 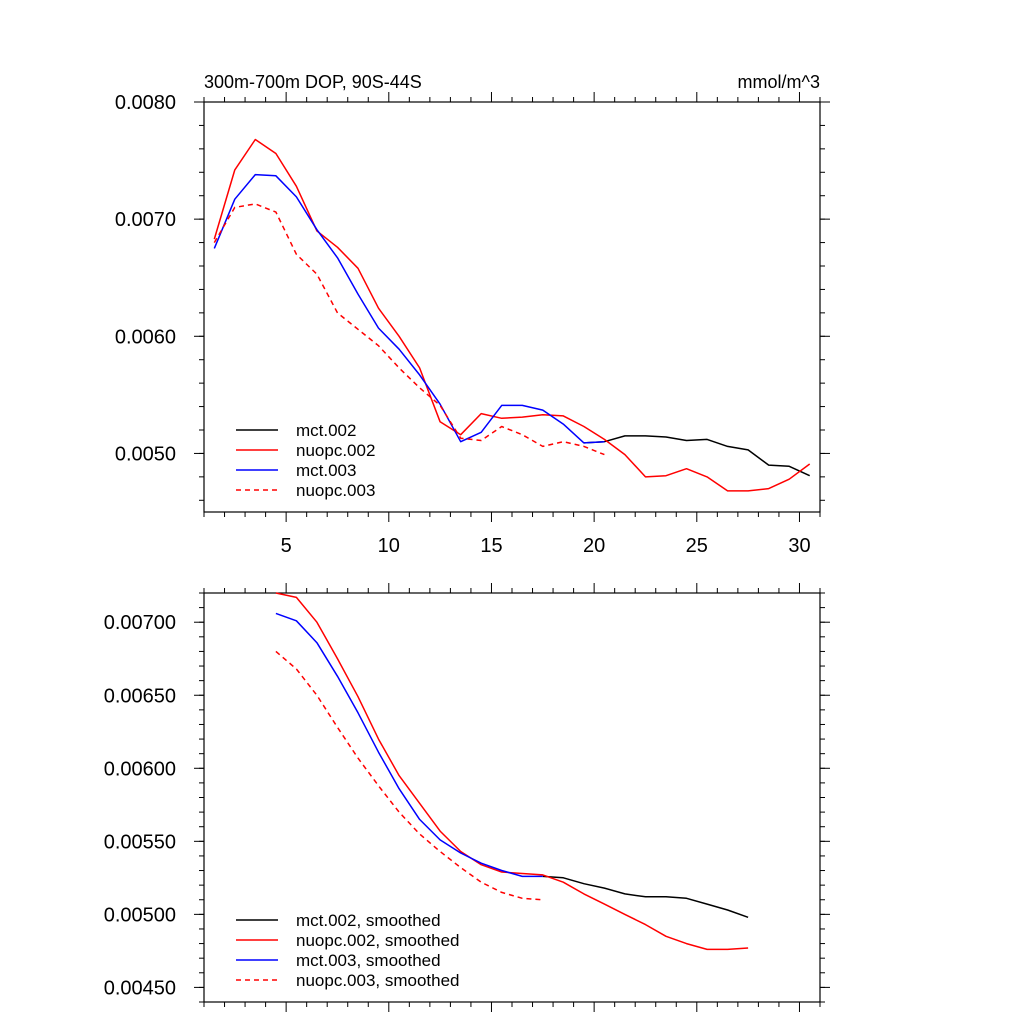 What do you see at coordinates (145, 103) in the screenshot?
I see `y-tick-label: 0.0080` at bounding box center [145, 103].